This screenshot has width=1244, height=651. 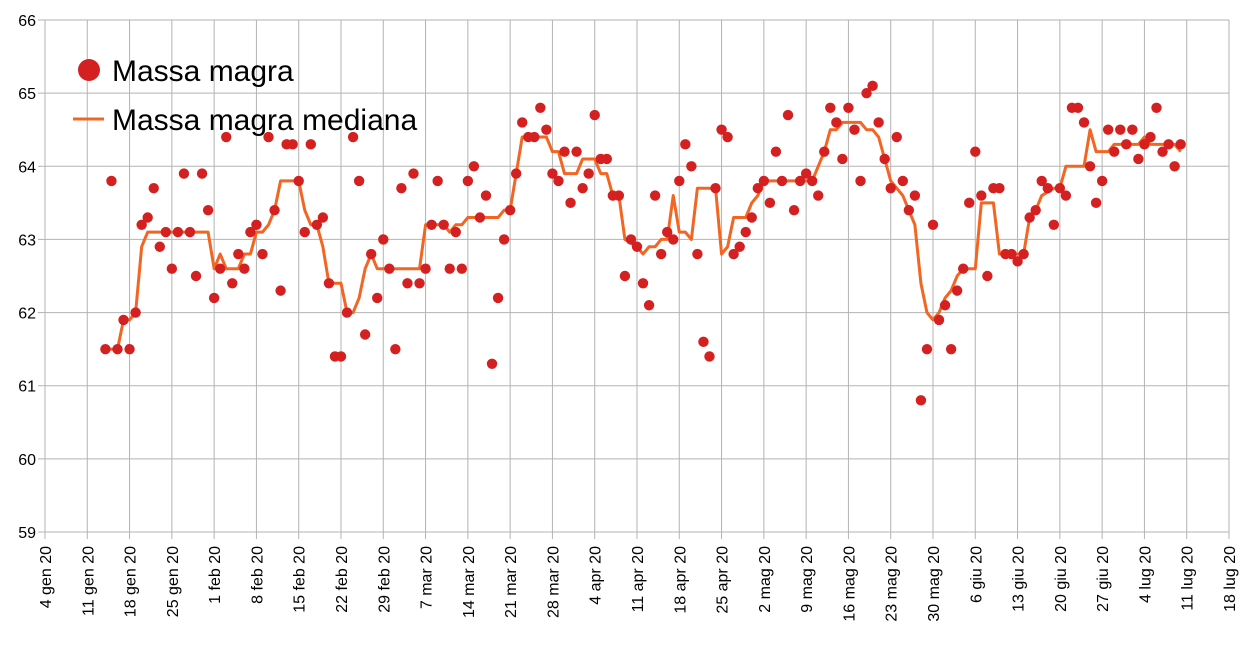 What do you see at coordinates (27, 533) in the screenshot?
I see `y-tick-label: 59` at bounding box center [27, 533].